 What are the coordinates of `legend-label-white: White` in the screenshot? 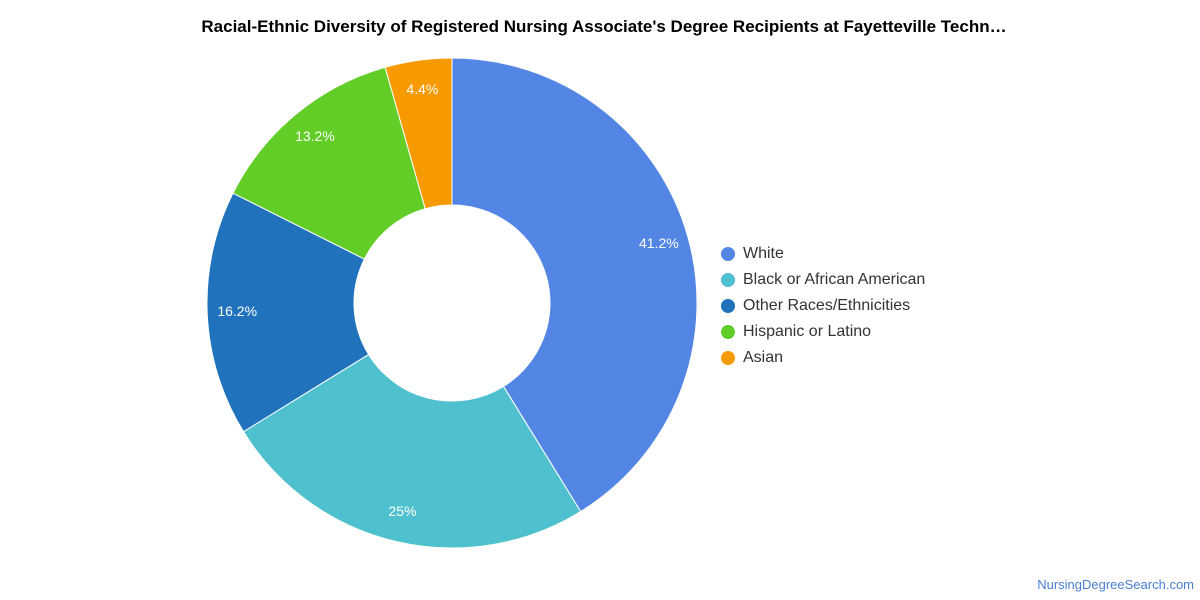 It's located at (763, 253).